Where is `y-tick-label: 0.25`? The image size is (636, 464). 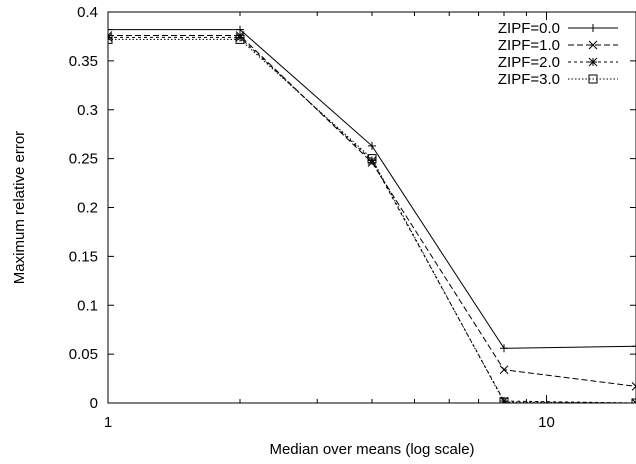
y-tick-label: 0.25 is located at coordinates (83, 159).